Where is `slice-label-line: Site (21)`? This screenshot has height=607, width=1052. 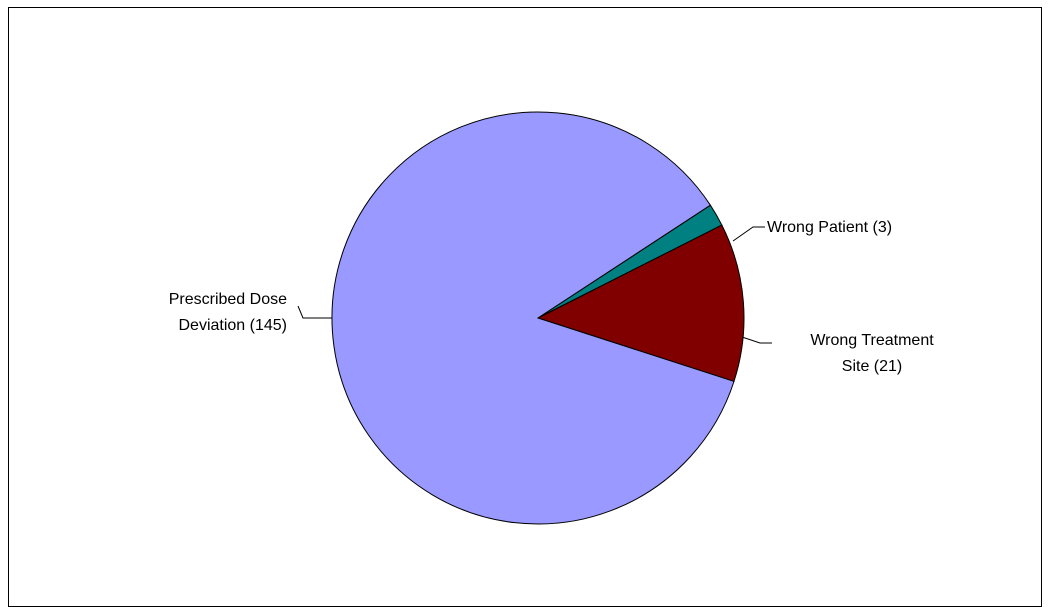
slice-label-line: Site (21) is located at coordinates (872, 366).